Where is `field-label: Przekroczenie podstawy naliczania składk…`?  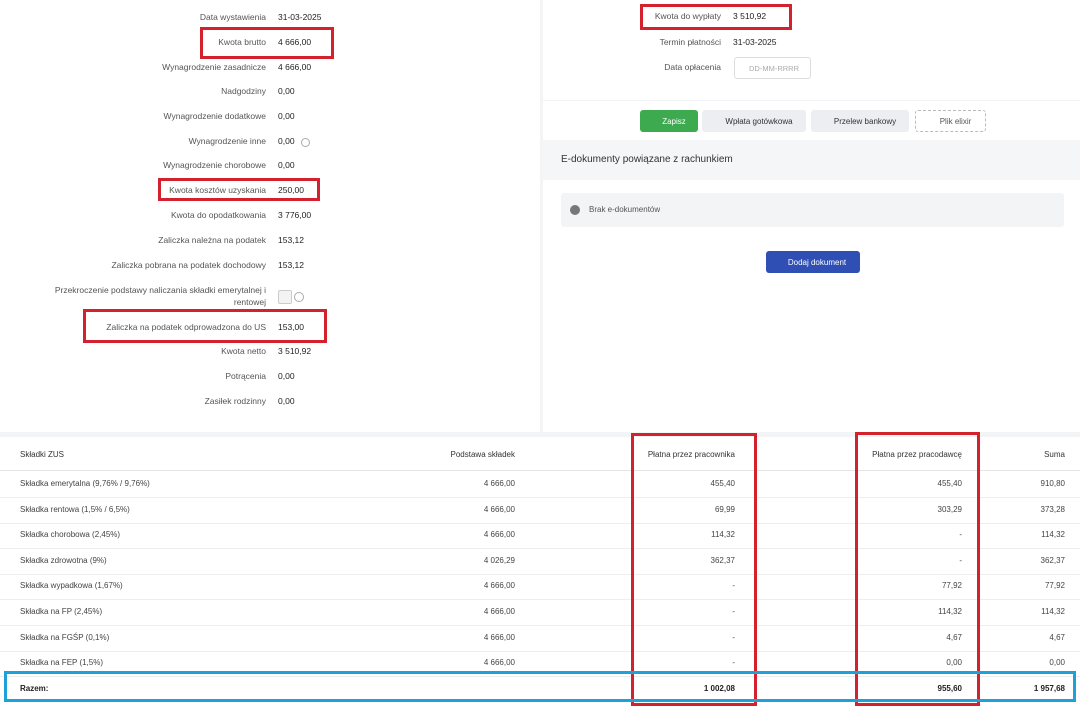 field-label: Przekroczenie podstawy naliczania składk… is located at coordinates (160, 296).